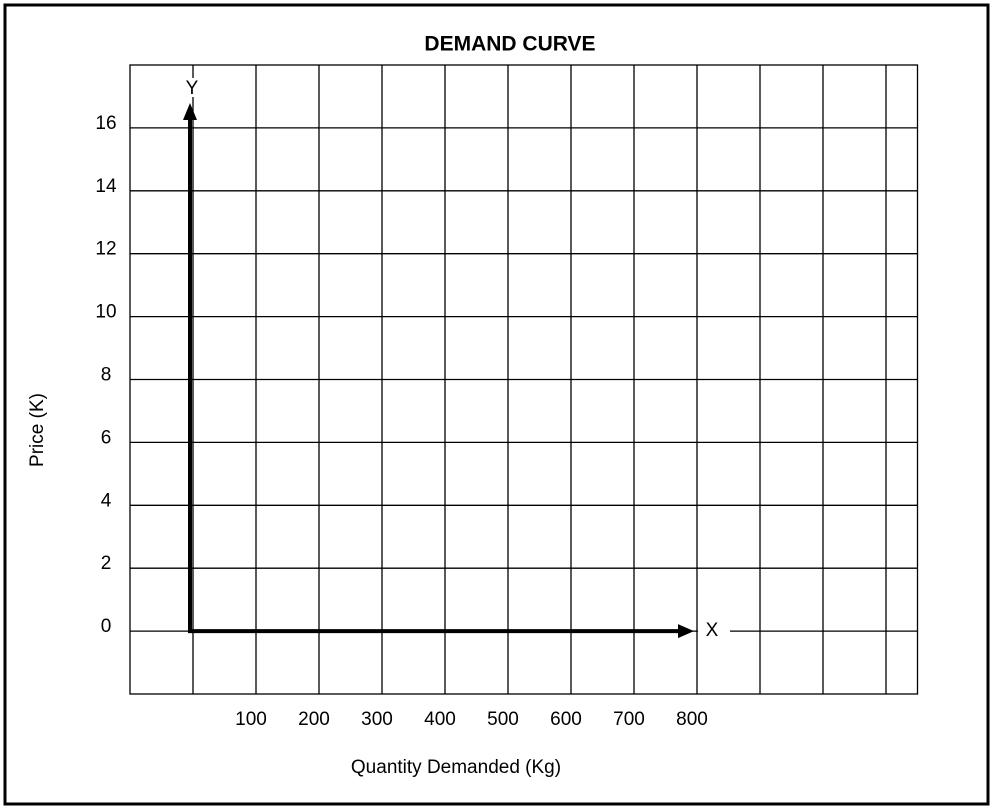  What do you see at coordinates (106, 437) in the screenshot?
I see `y-tick-label: 6` at bounding box center [106, 437].